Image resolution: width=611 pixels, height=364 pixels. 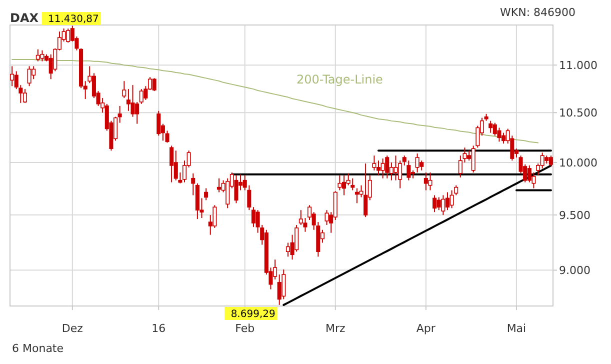 What do you see at coordinates (578, 163) in the screenshot?
I see `y-tick-label: 10.000` at bounding box center [578, 163].